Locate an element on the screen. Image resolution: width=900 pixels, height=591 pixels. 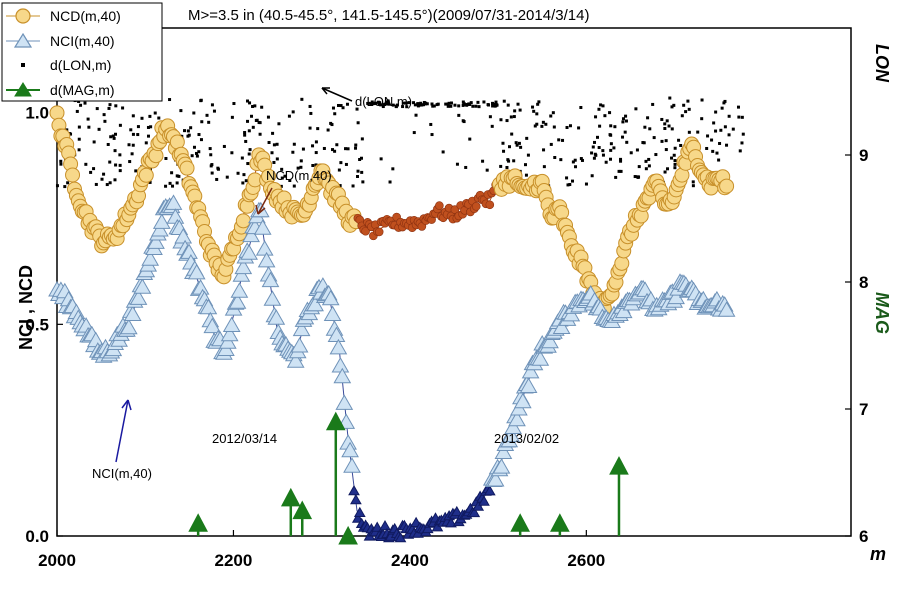
y-axis-label-left: NCI , NCD is located at coordinates (26, 307).